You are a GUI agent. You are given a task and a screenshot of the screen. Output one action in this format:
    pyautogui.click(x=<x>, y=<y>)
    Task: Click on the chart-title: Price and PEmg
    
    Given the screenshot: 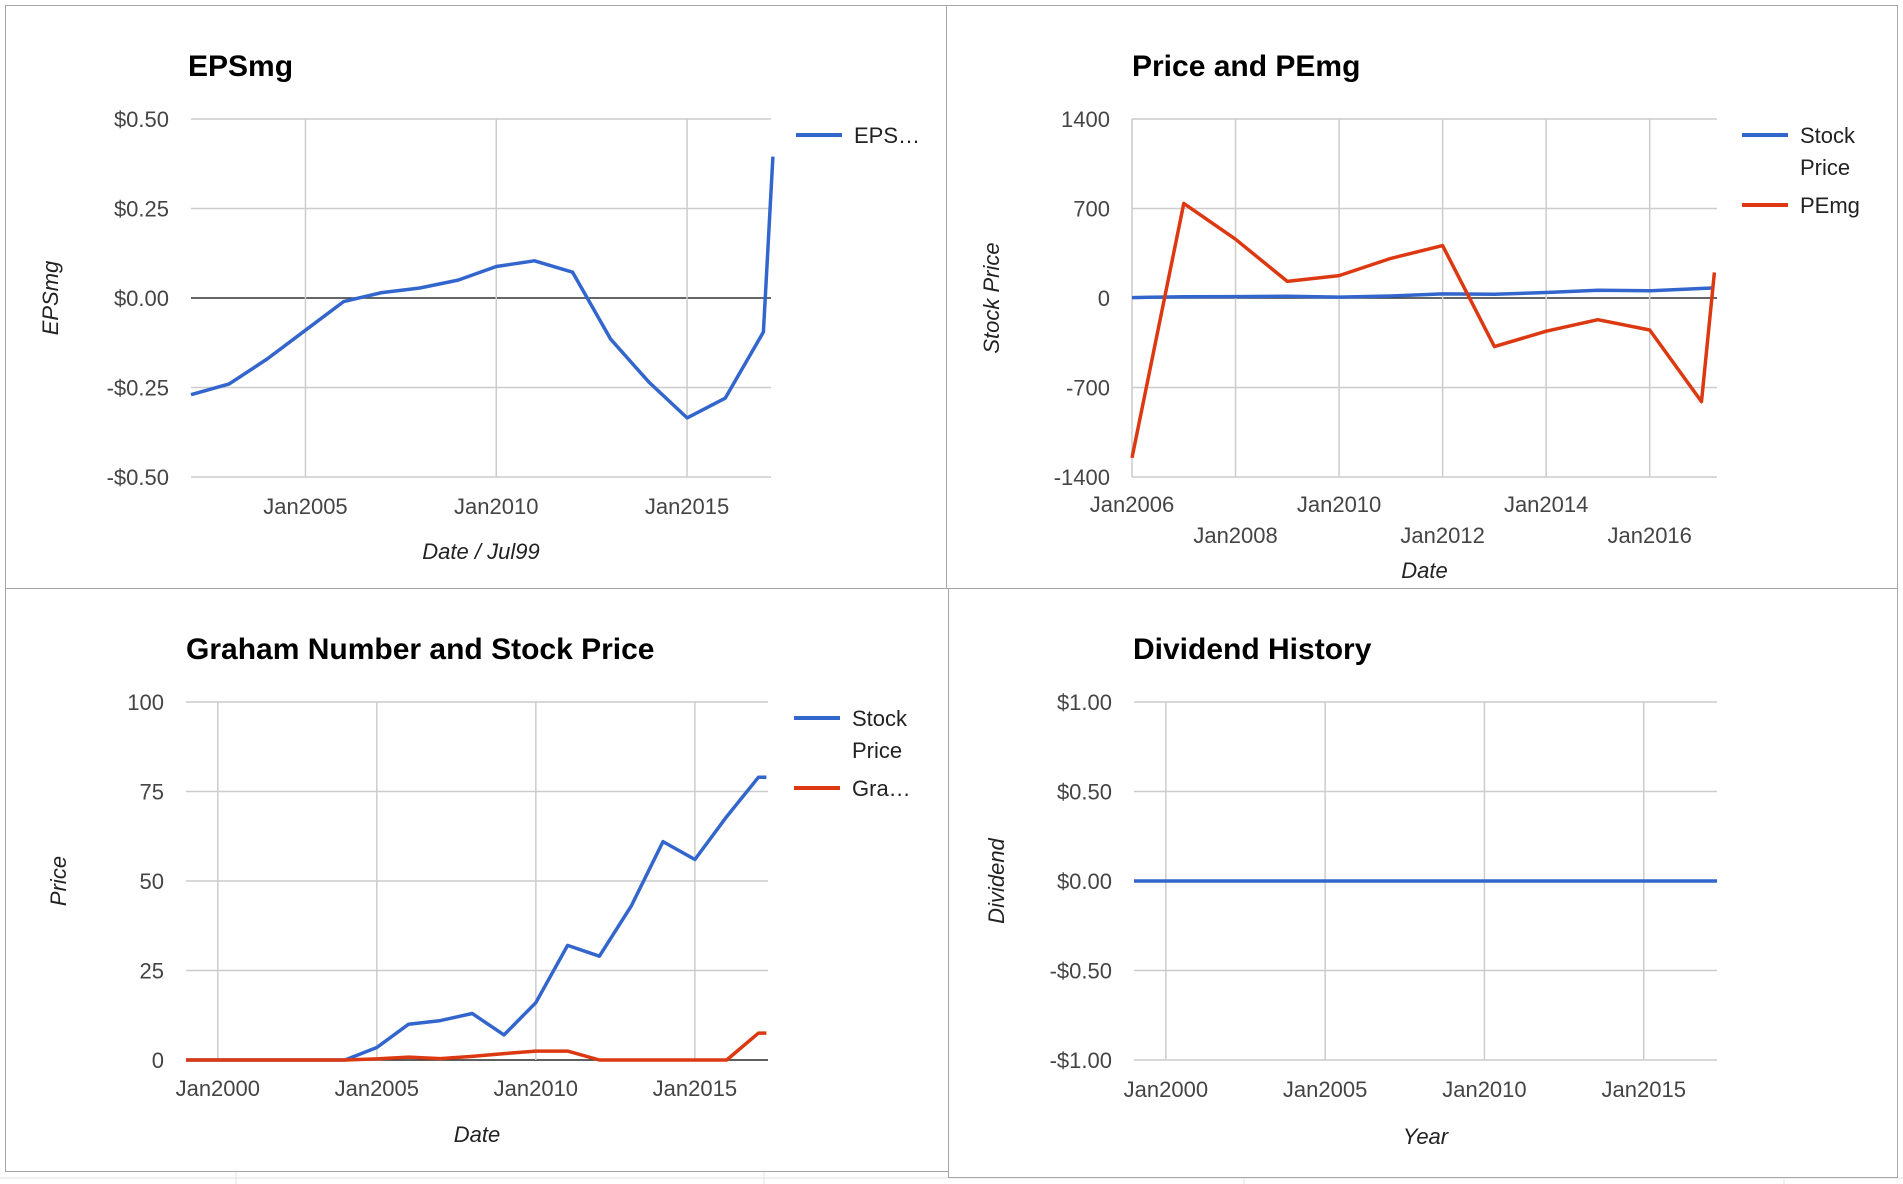 What is the action you would take?
    pyautogui.click(x=1246, y=66)
    